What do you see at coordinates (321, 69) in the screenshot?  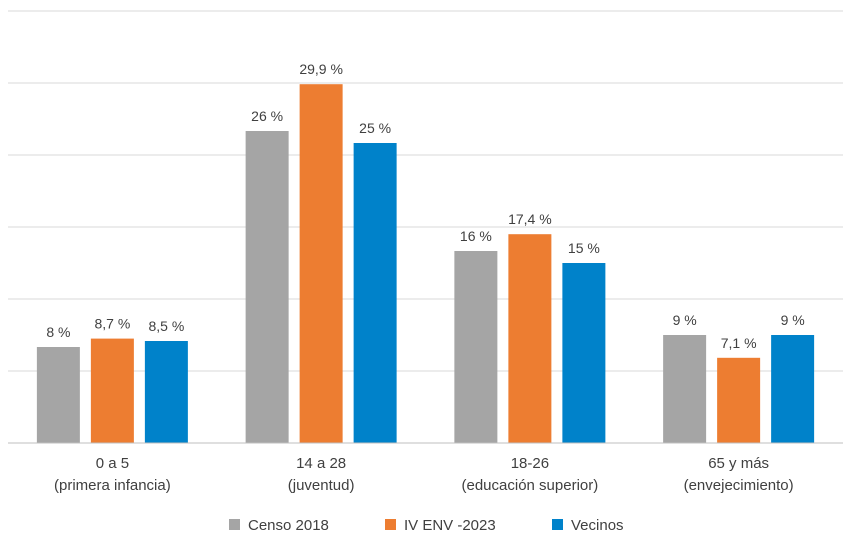 I see `data-label: 29,9 %` at bounding box center [321, 69].